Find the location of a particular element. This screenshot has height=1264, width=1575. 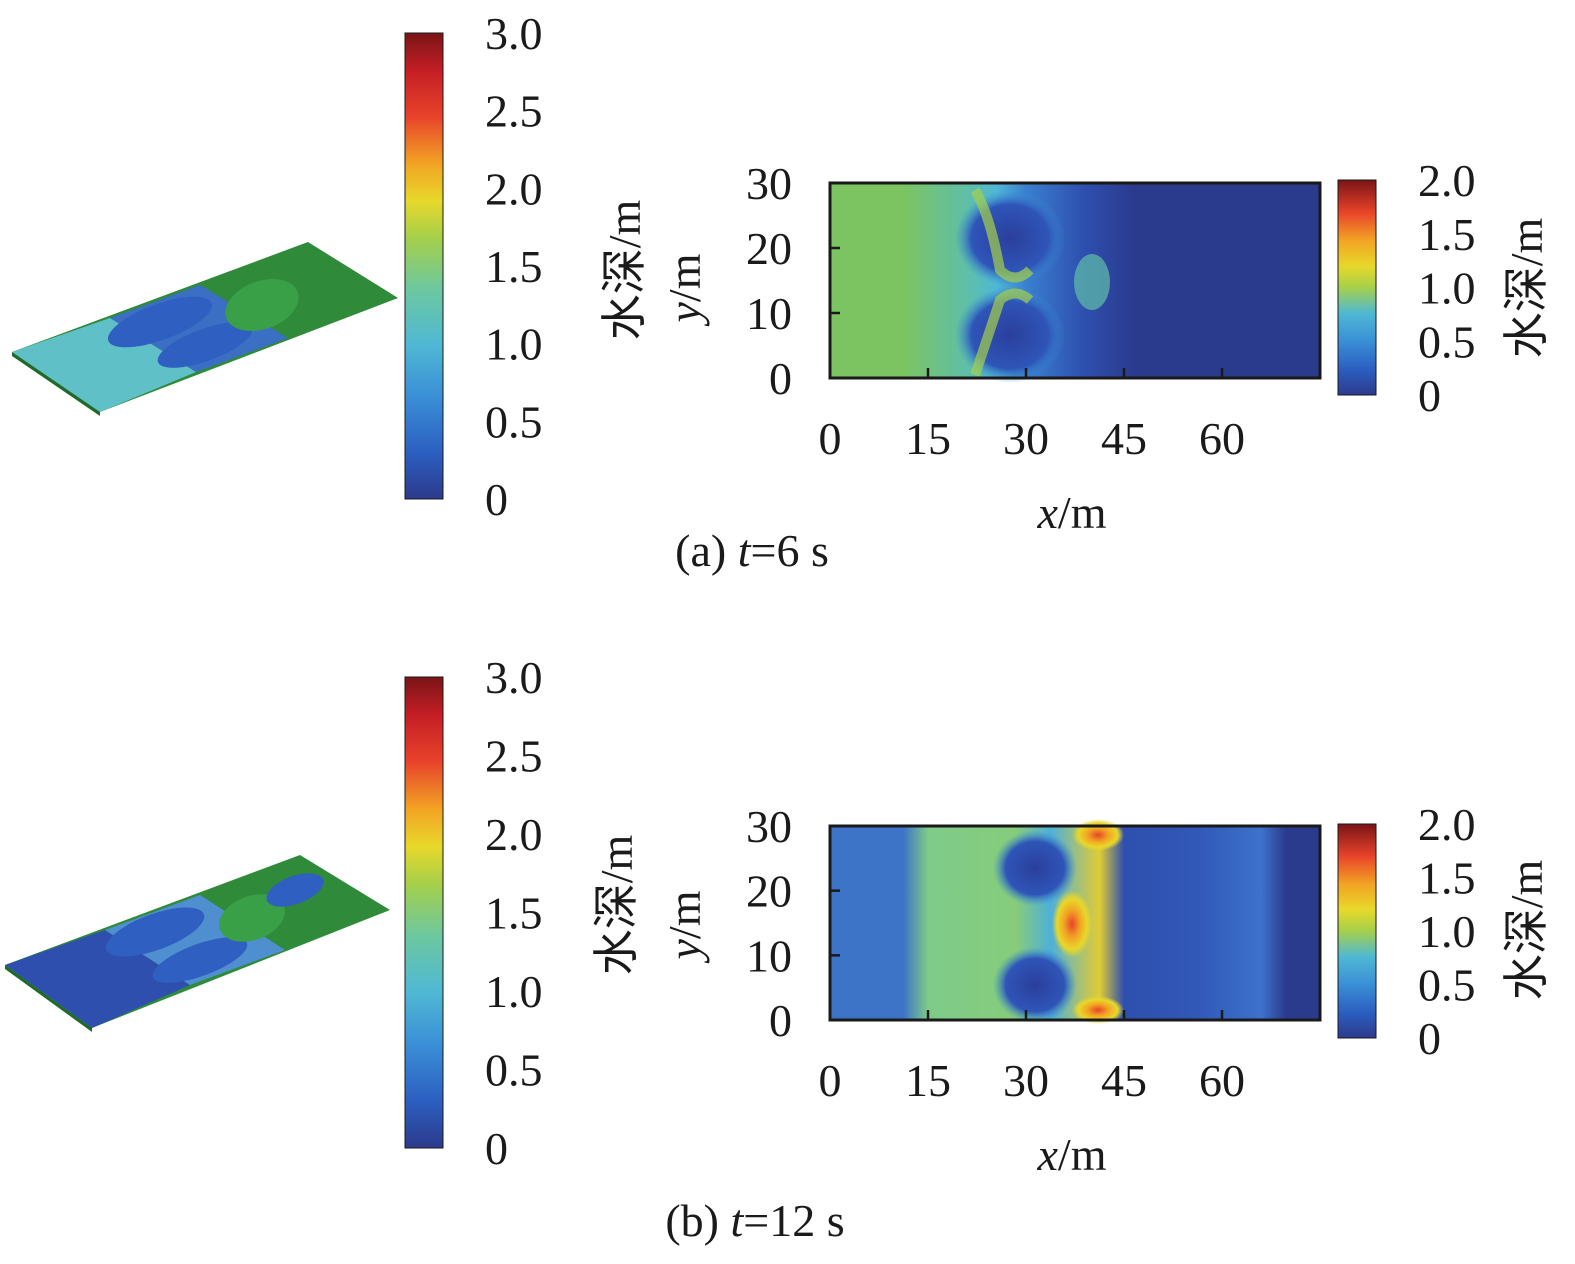

heatmap-a-ripple is located at coordinates (1092, 282).